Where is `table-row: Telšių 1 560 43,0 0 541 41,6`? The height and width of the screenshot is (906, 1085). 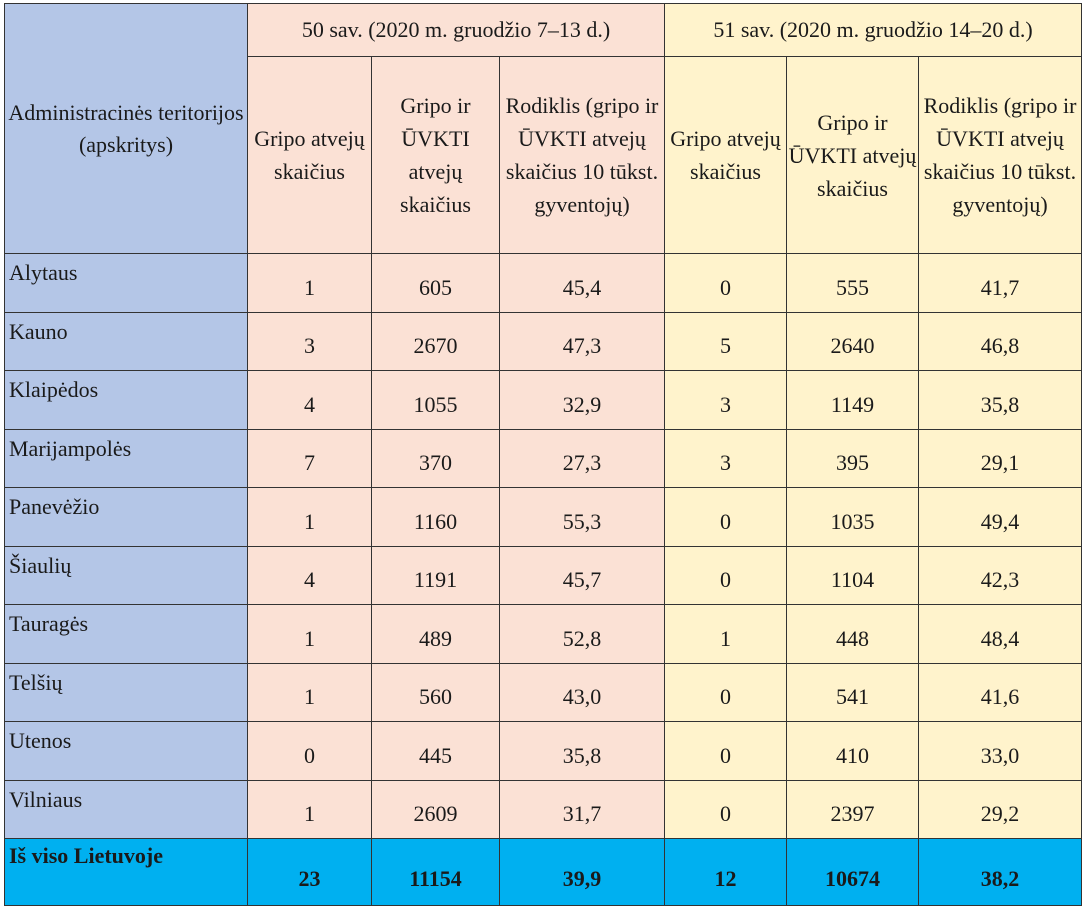
table-row: Telšių 1 560 43,0 0 541 41,6 is located at coordinates (543, 692).